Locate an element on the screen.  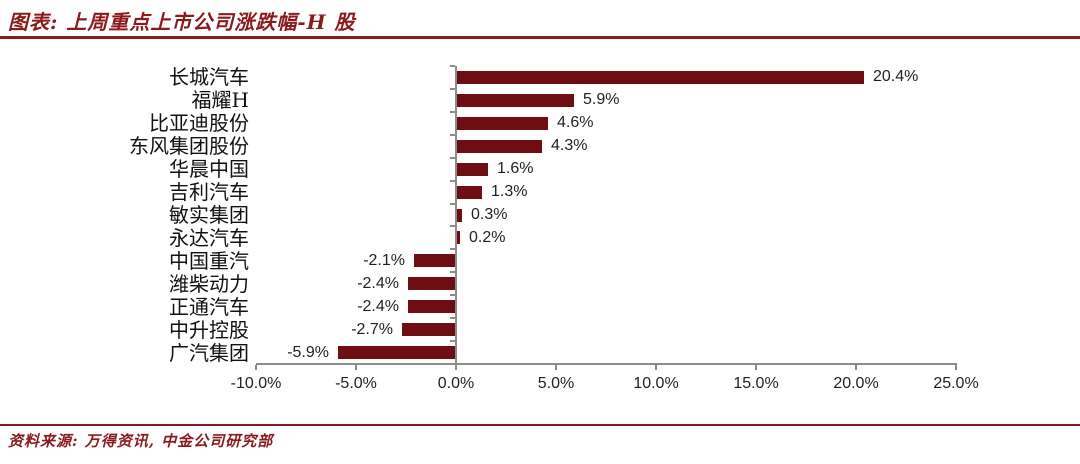
category-label: 永达汽车 is located at coordinates (209, 238).